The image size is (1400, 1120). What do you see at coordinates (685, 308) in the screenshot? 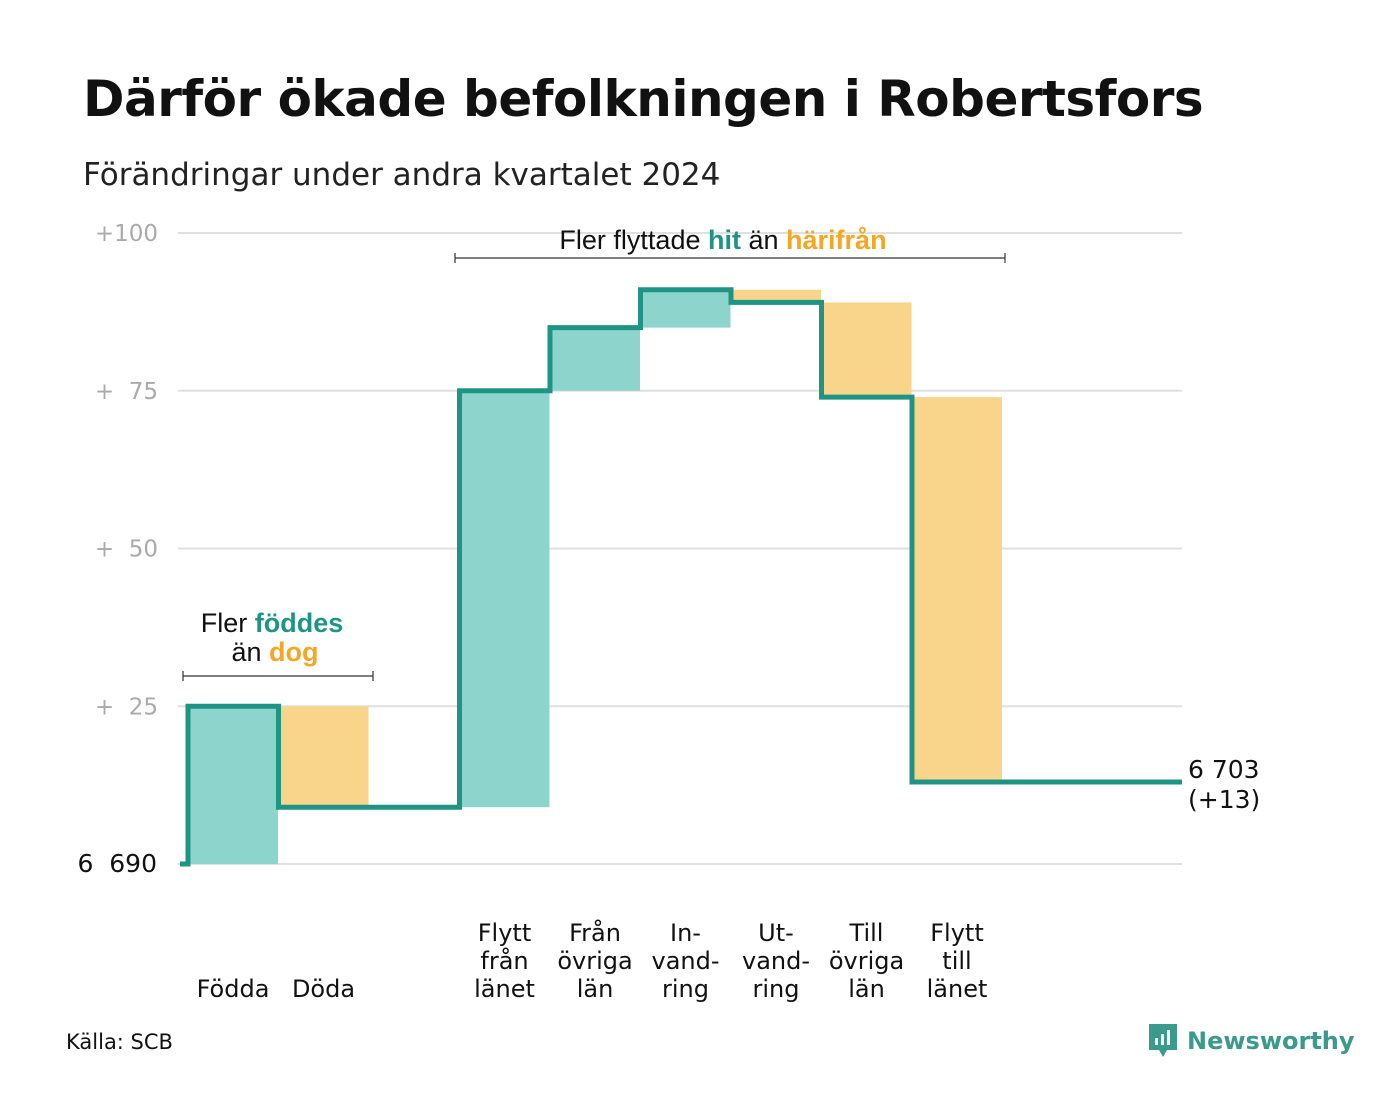
I see `bar-in--vand--ring` at bounding box center [685, 308].